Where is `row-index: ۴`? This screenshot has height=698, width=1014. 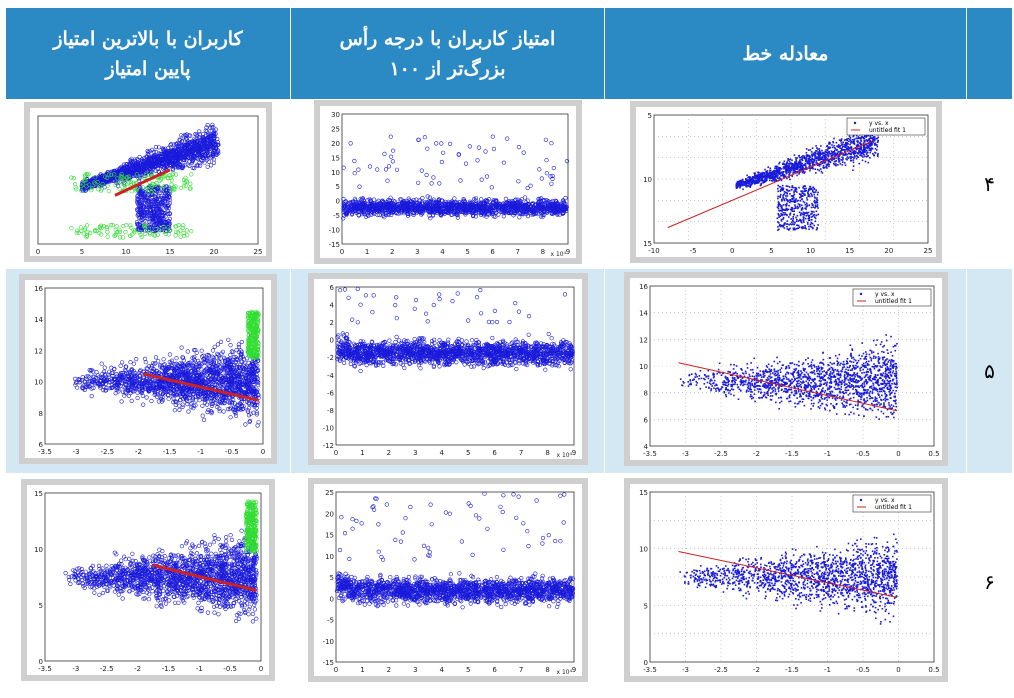
row-index: ۴ is located at coordinates (989, 184).